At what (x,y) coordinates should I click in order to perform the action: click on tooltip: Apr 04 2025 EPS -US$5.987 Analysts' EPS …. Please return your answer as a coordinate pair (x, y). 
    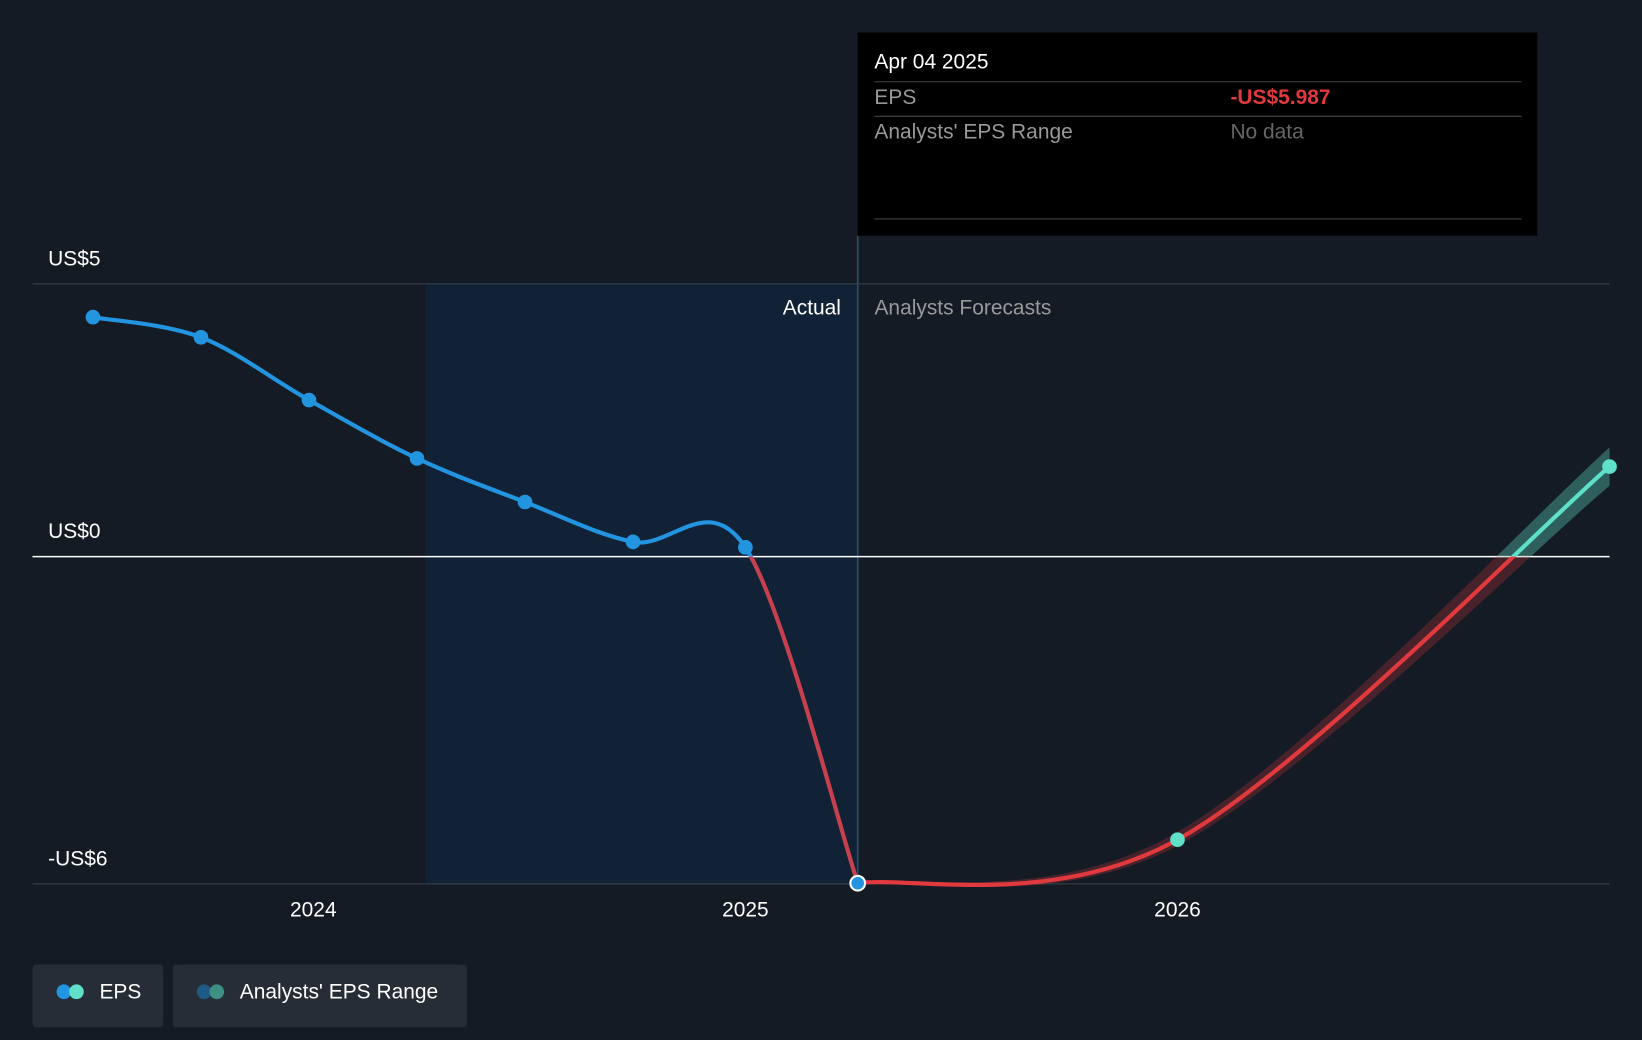
    Looking at the image, I should click on (1197, 134).